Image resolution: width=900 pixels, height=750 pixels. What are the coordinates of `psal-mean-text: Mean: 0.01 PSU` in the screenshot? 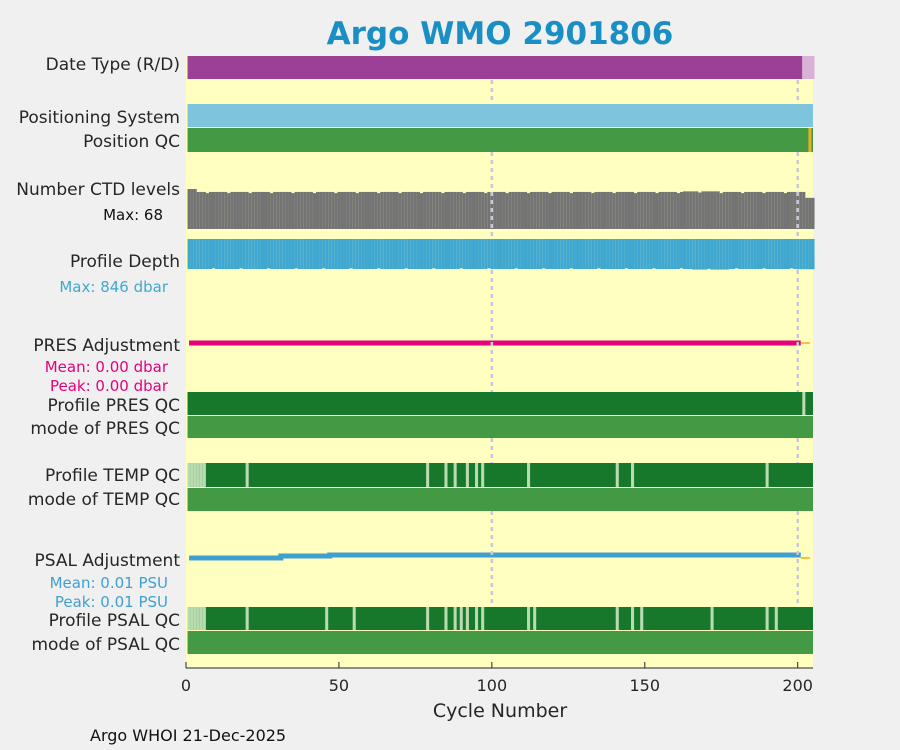 It's located at (109, 583).